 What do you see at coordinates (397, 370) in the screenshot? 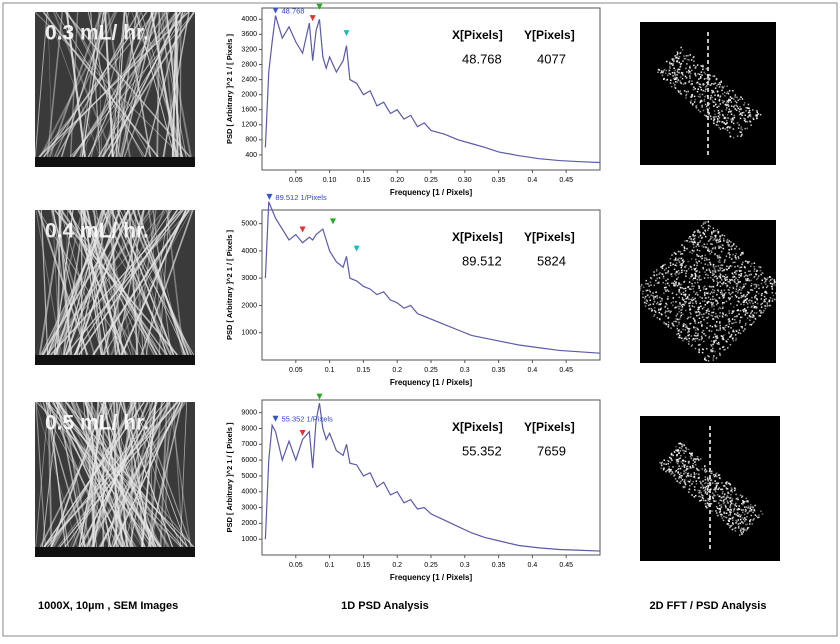
I see `x-tick-label: 0.2` at bounding box center [397, 370].